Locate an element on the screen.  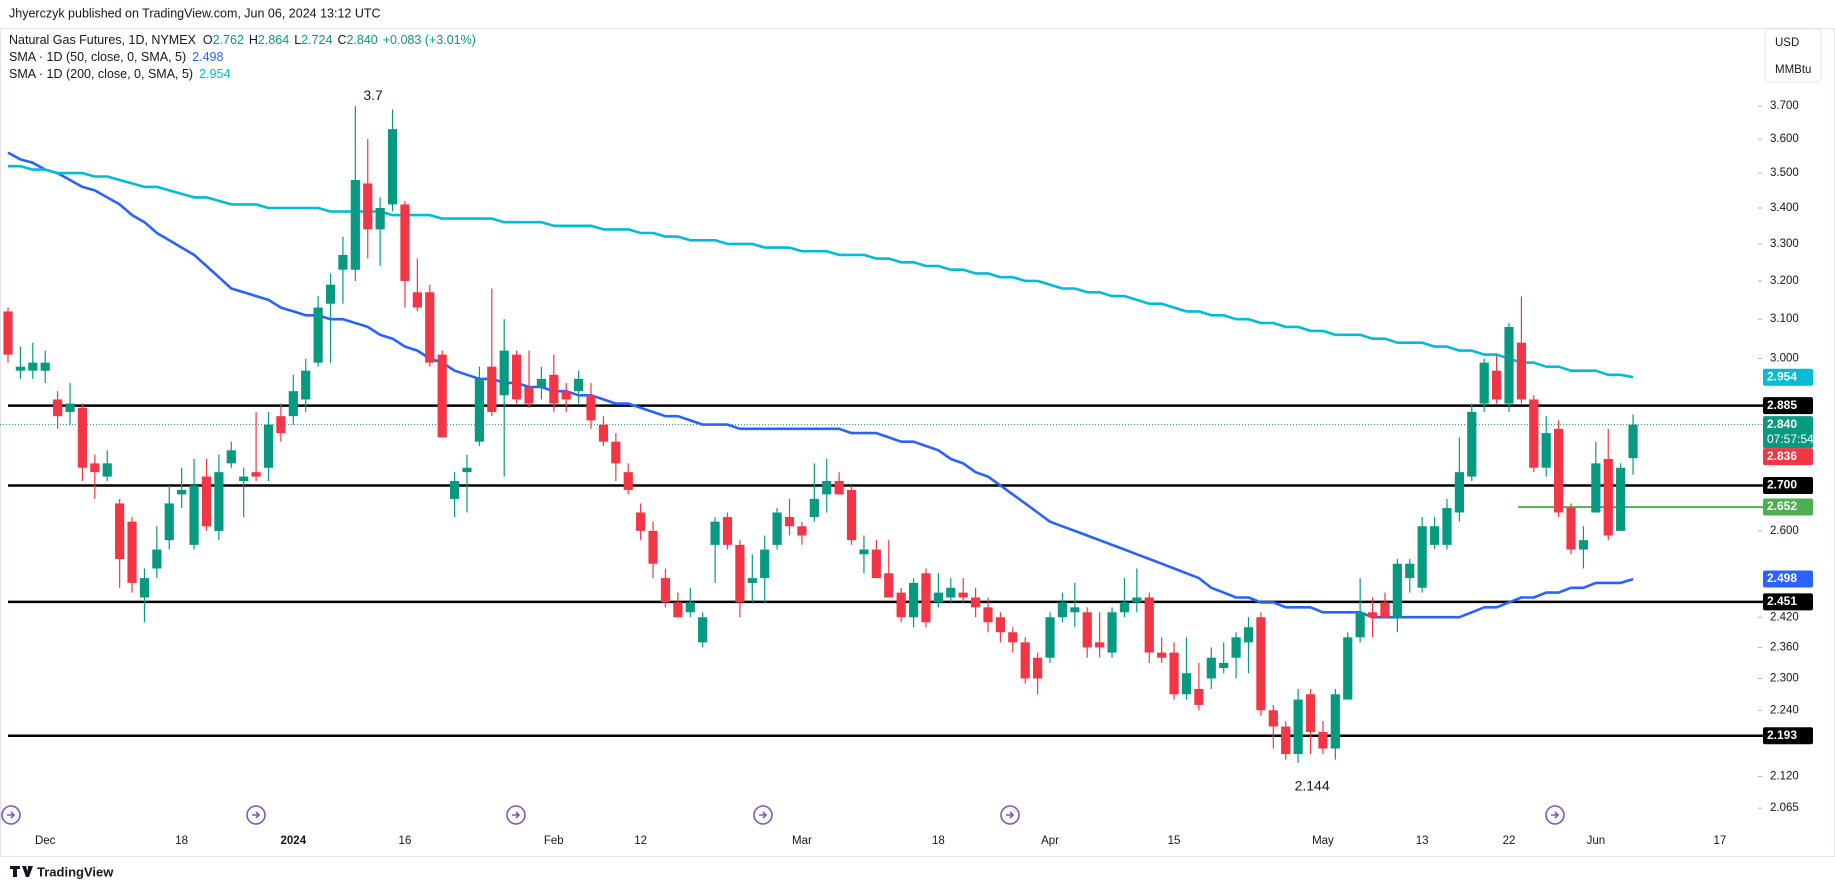
x-tick-label: 18 is located at coordinates (938, 841).